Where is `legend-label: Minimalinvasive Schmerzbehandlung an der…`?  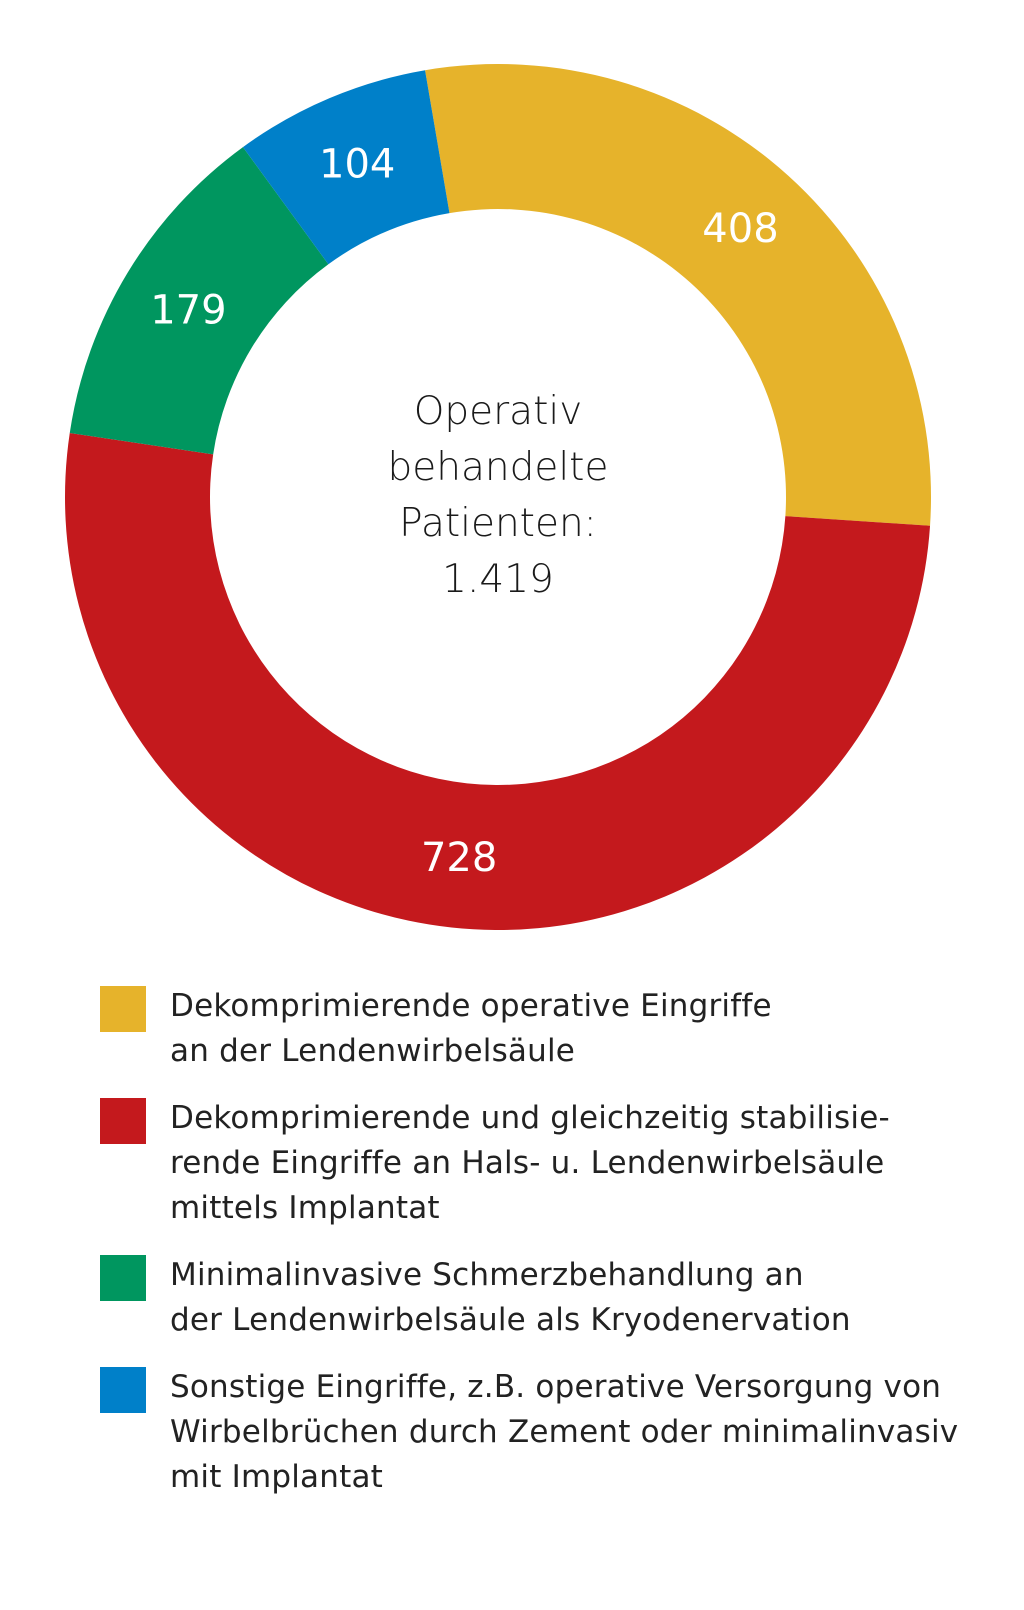
legend-label: Minimalinvasive Schmerzbehandlung an der… is located at coordinates (510, 1297).